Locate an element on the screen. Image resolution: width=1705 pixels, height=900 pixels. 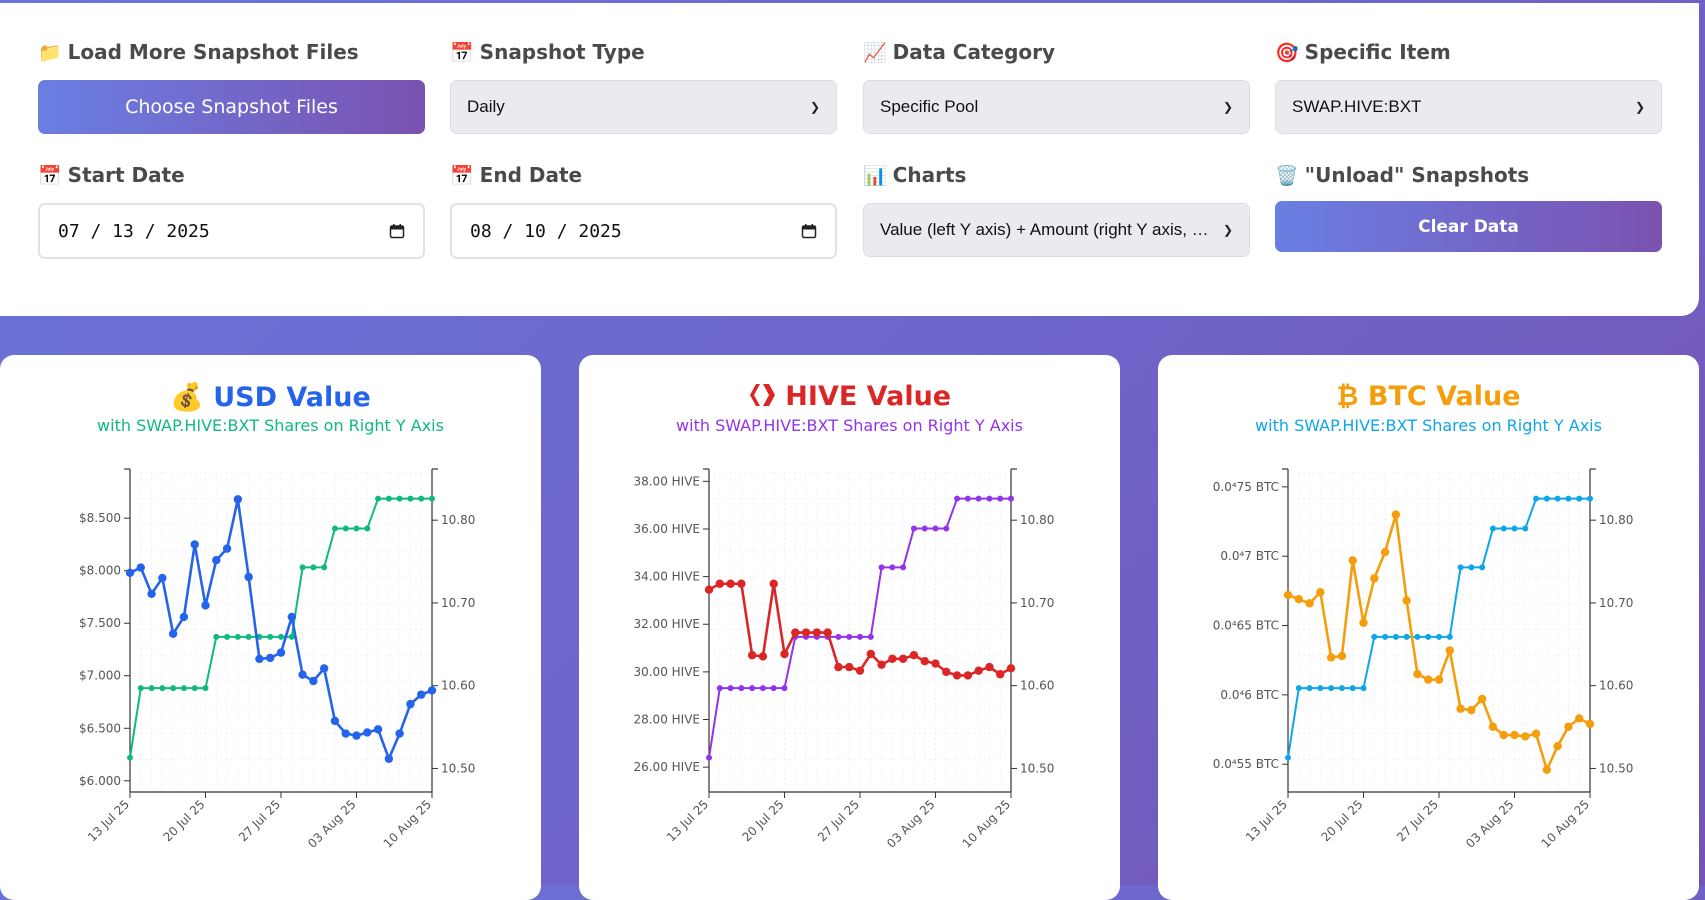
target-icon: 🎯 is located at coordinates (1287, 53).